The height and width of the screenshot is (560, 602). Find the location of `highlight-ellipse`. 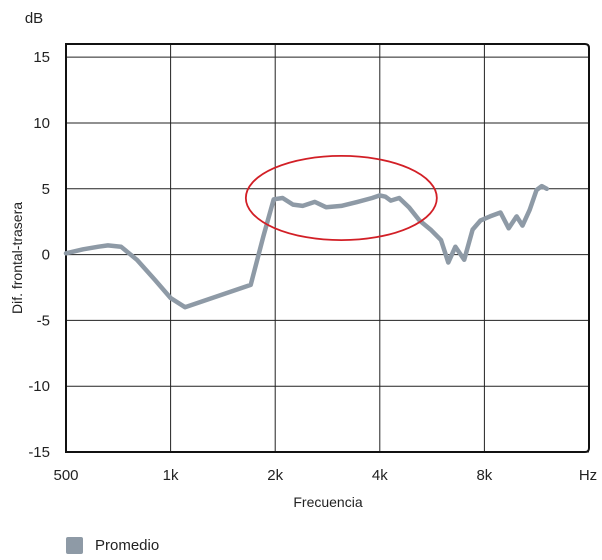

highlight-ellipse is located at coordinates (341, 198).